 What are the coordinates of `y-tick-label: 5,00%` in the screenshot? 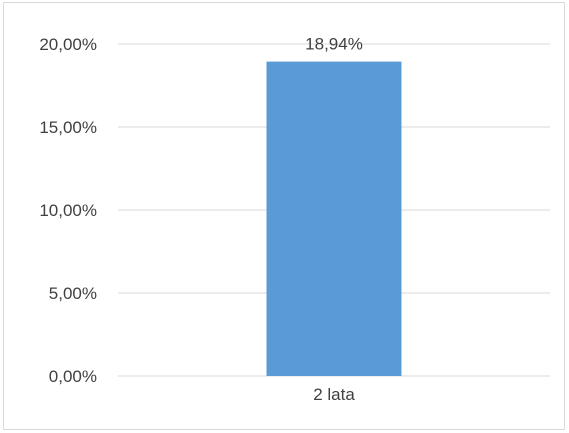 It's located at (73, 293).